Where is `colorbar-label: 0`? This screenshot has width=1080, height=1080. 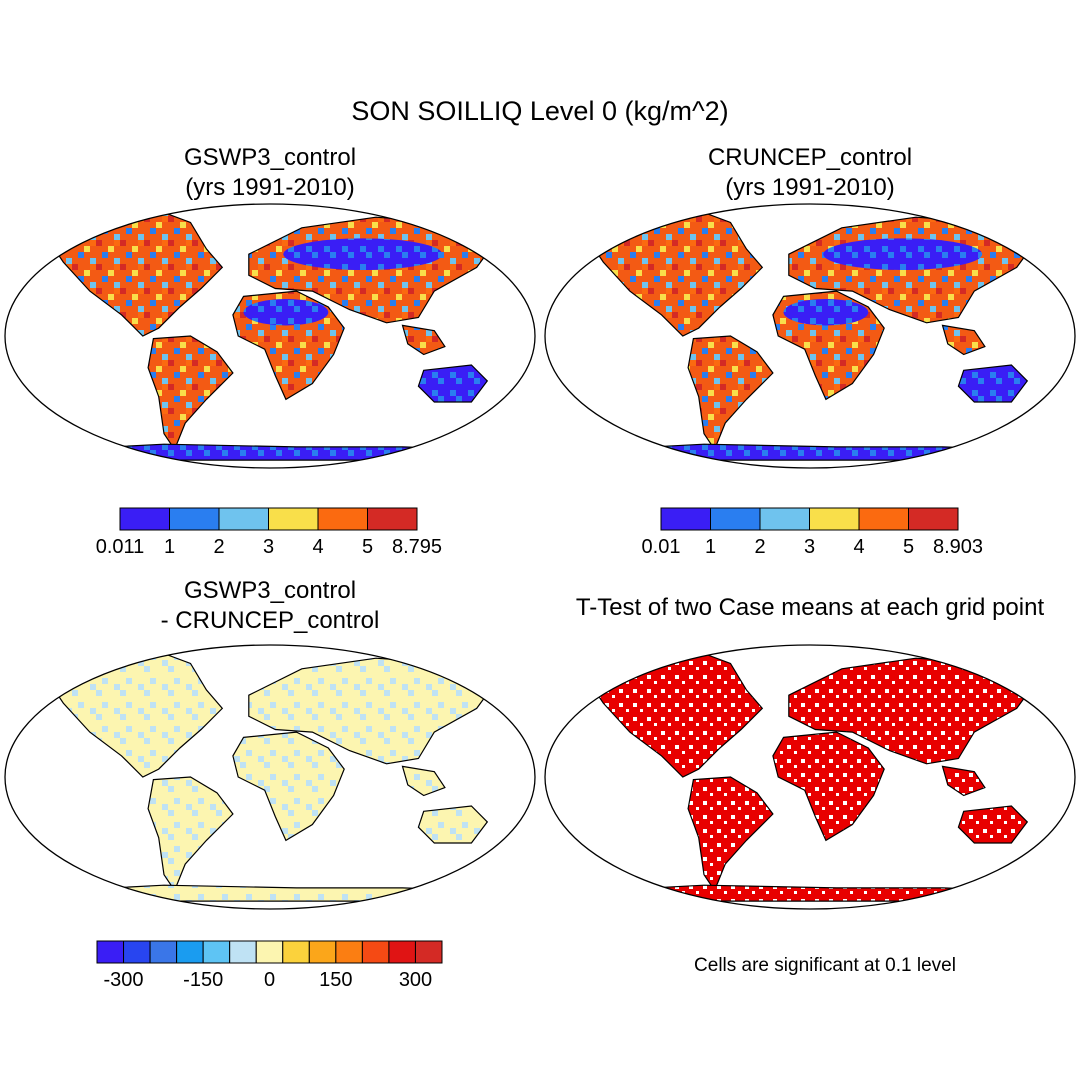
colorbar-label: 0 is located at coordinates (269, 980).